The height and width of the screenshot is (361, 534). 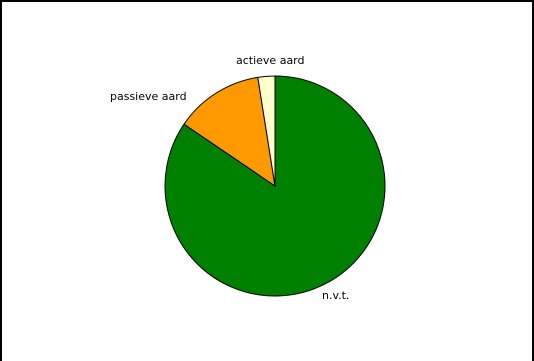 What do you see at coordinates (266, 131) in the screenshot?
I see `slice-actieve-aard` at bounding box center [266, 131].